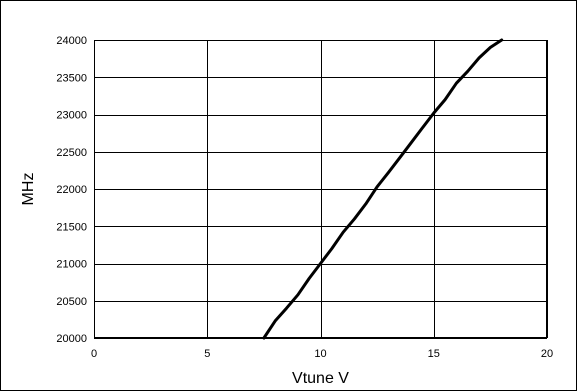 Image resolution: width=577 pixels, height=391 pixels. I want to click on y-tick-label: 20000, so click(71, 339).